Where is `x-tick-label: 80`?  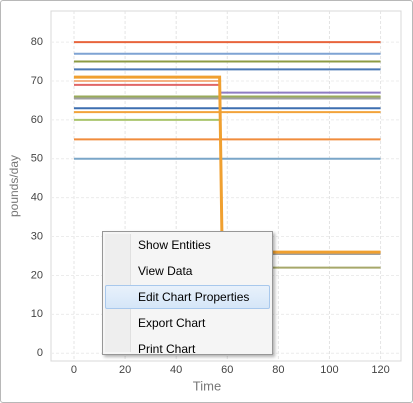
x-tick-label: 80 is located at coordinates (278, 370).